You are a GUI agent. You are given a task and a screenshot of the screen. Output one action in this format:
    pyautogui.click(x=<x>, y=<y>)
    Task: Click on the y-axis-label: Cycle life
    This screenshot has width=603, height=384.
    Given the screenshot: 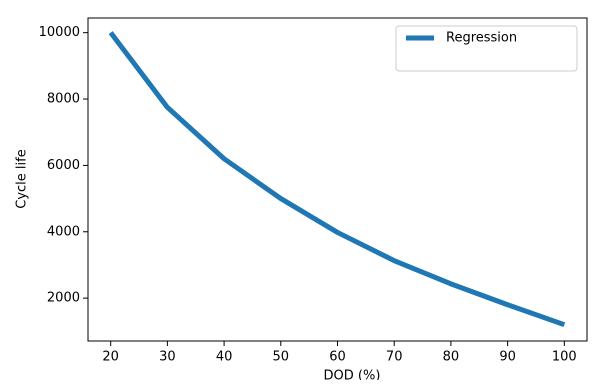 What is the action you would take?
    pyautogui.click(x=22, y=178)
    